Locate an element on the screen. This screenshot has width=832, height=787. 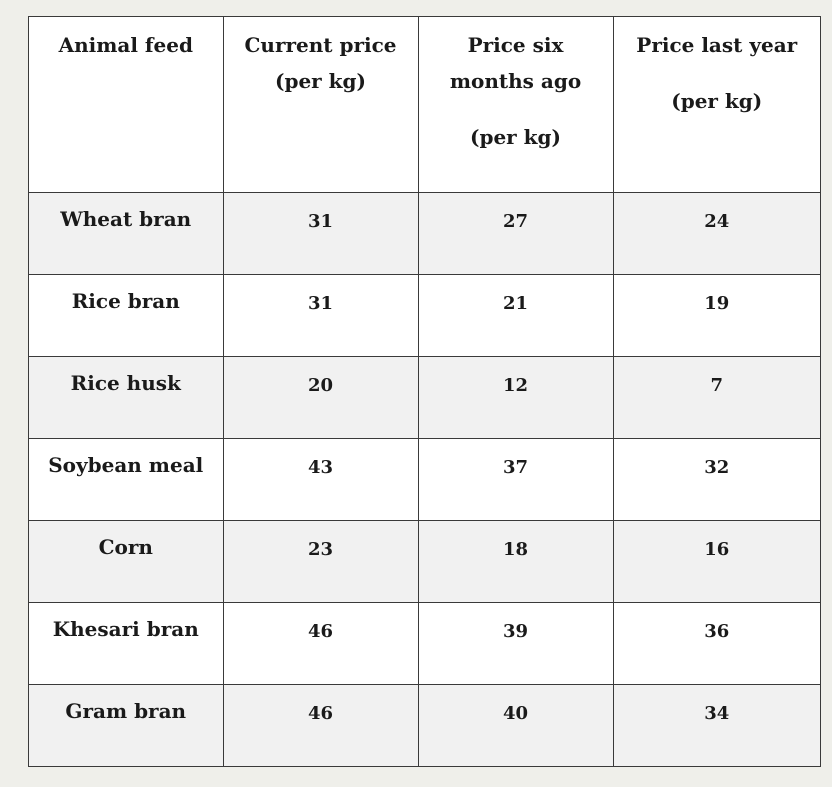
last-year-cell: 24 is located at coordinates (716, 233).